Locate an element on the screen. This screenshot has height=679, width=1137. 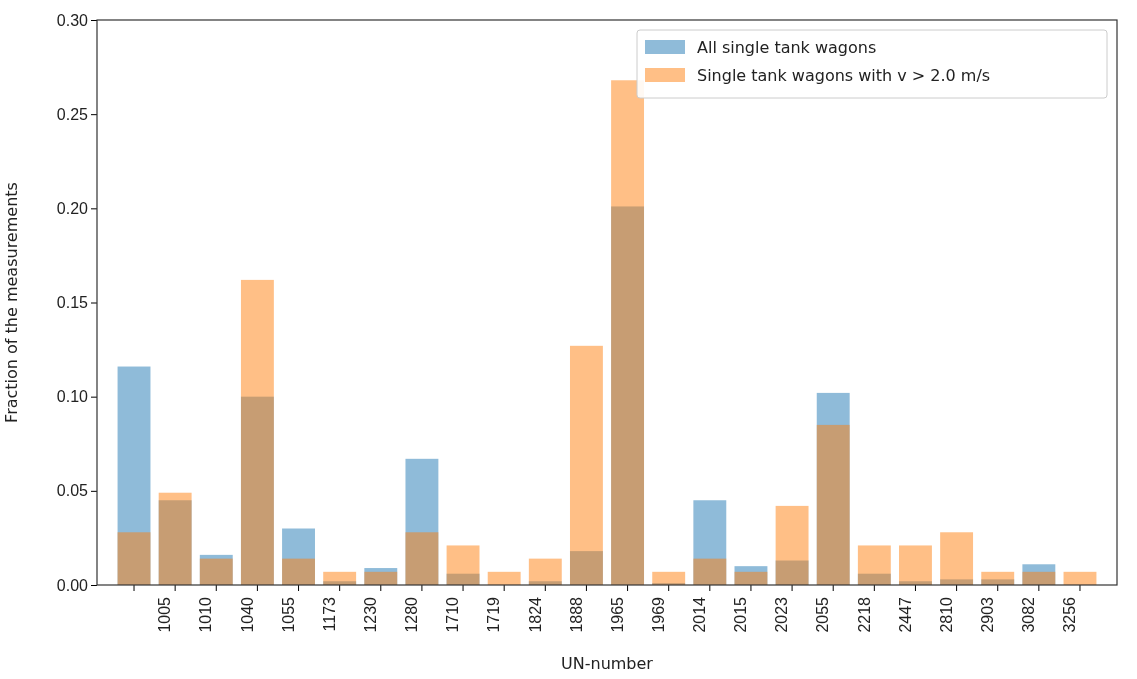
x-tick-label: 2055 is located at coordinates (823, 614).